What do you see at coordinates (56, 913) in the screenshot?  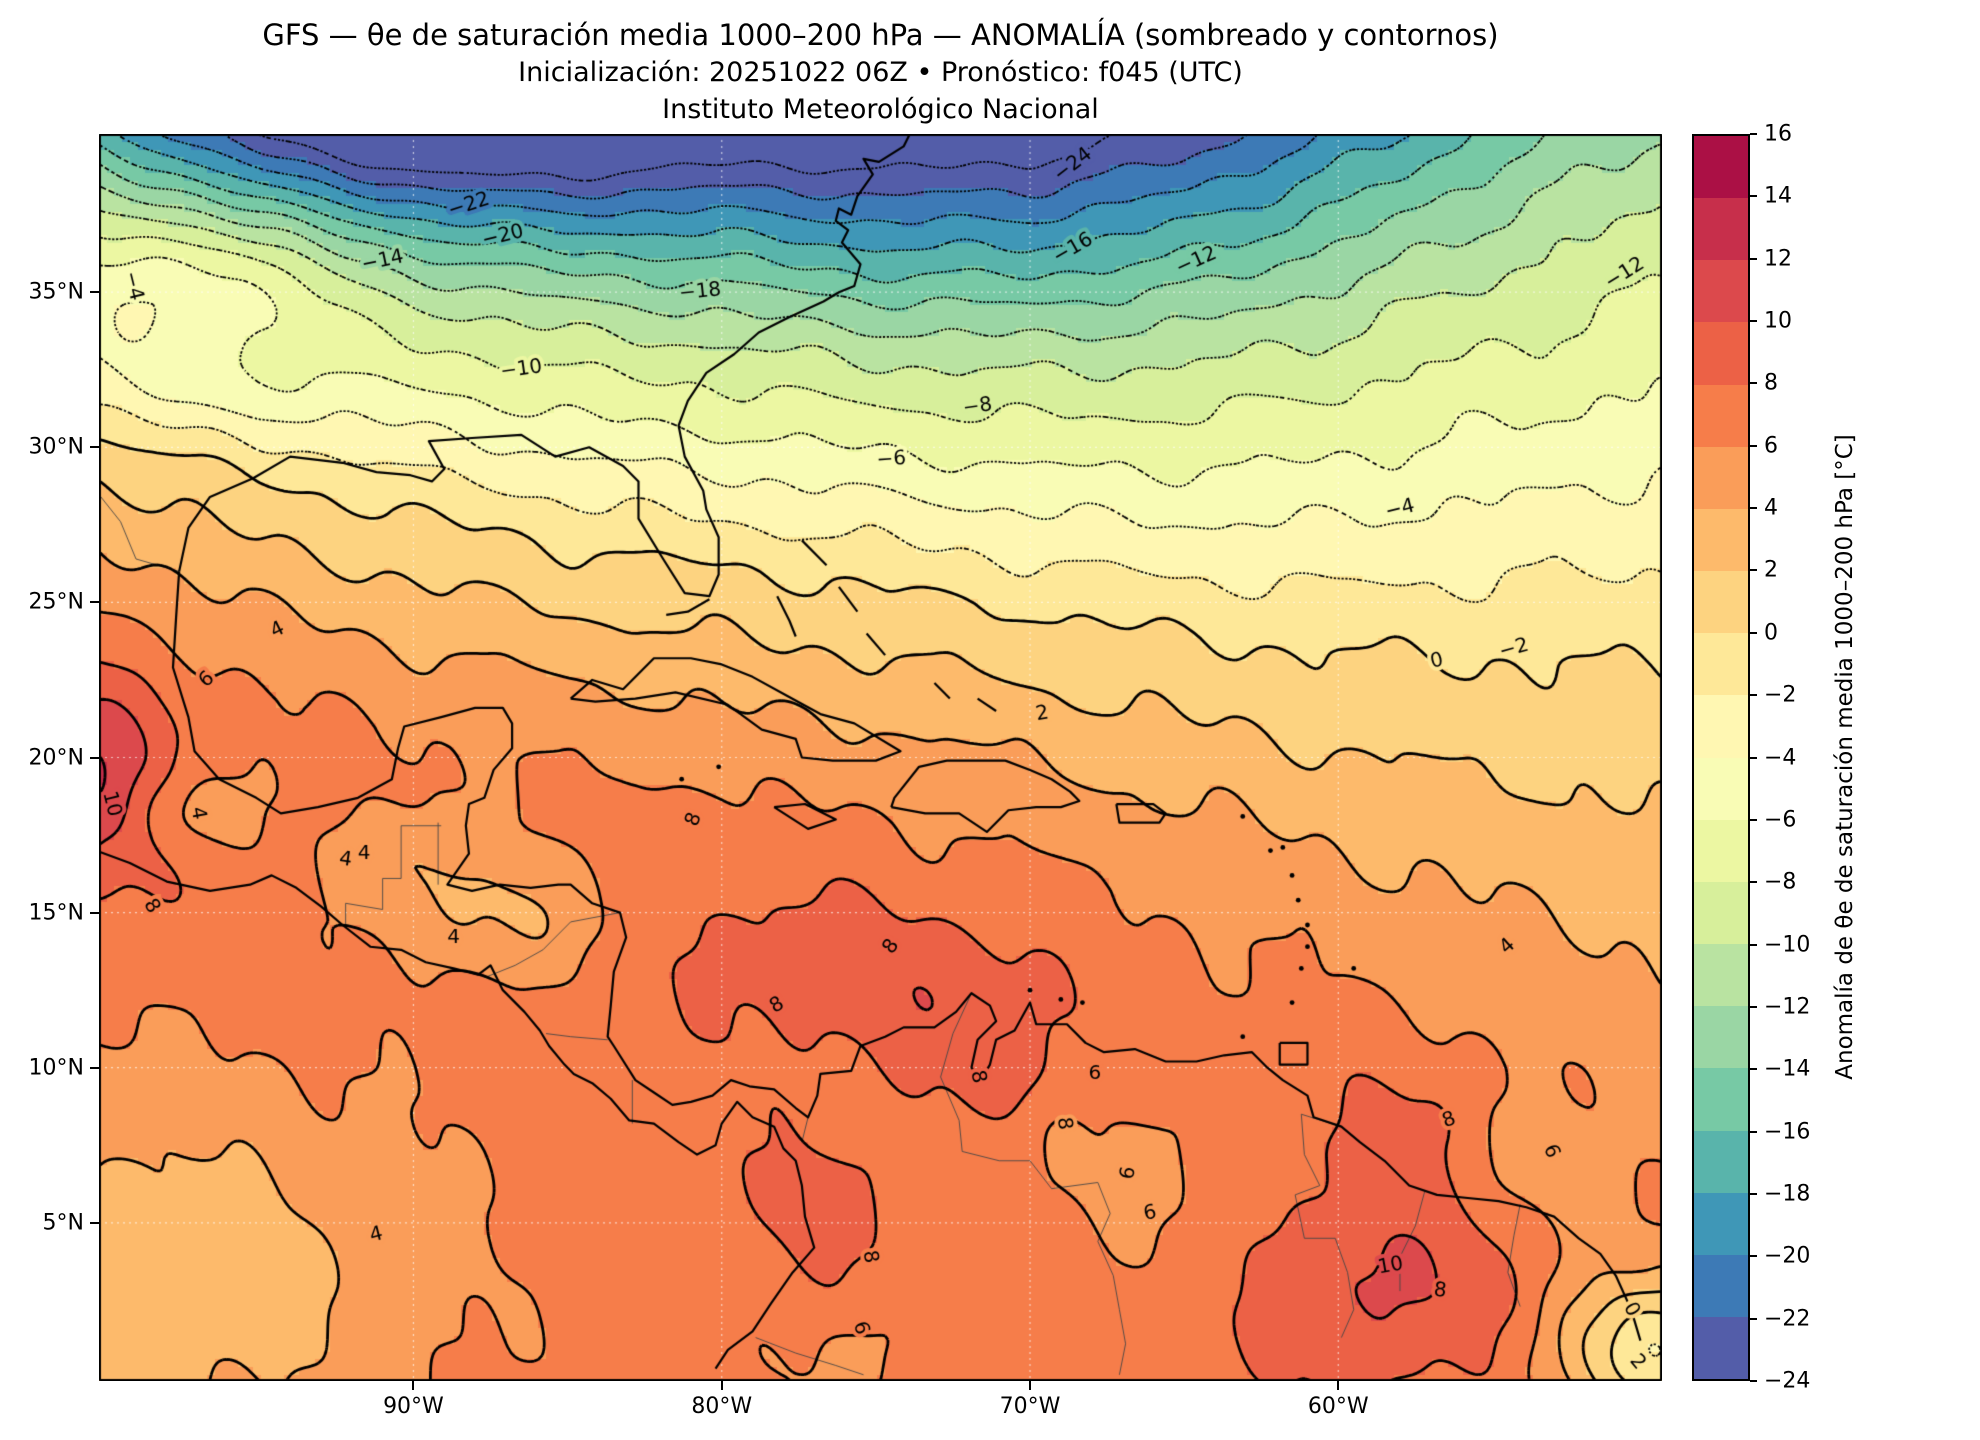 I see `y-tick-label: 15°N` at bounding box center [56, 913].